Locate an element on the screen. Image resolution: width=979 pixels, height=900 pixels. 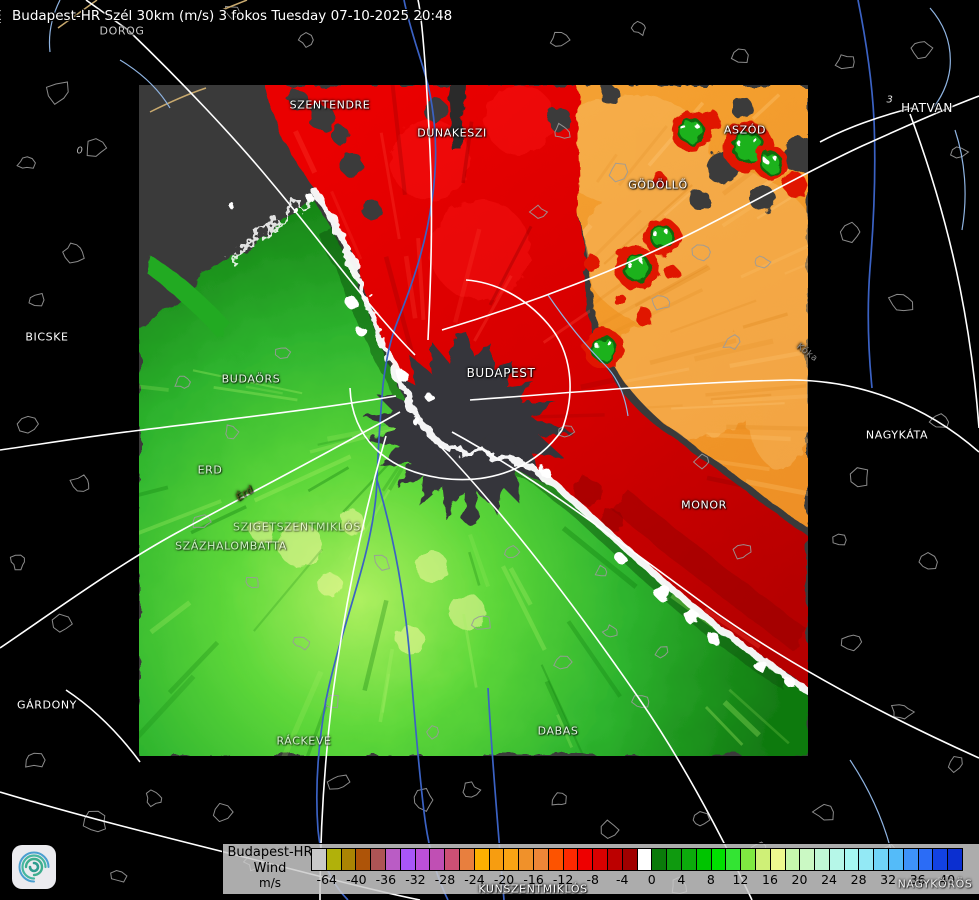
green-streak-nw is located at coordinates (189, 296).